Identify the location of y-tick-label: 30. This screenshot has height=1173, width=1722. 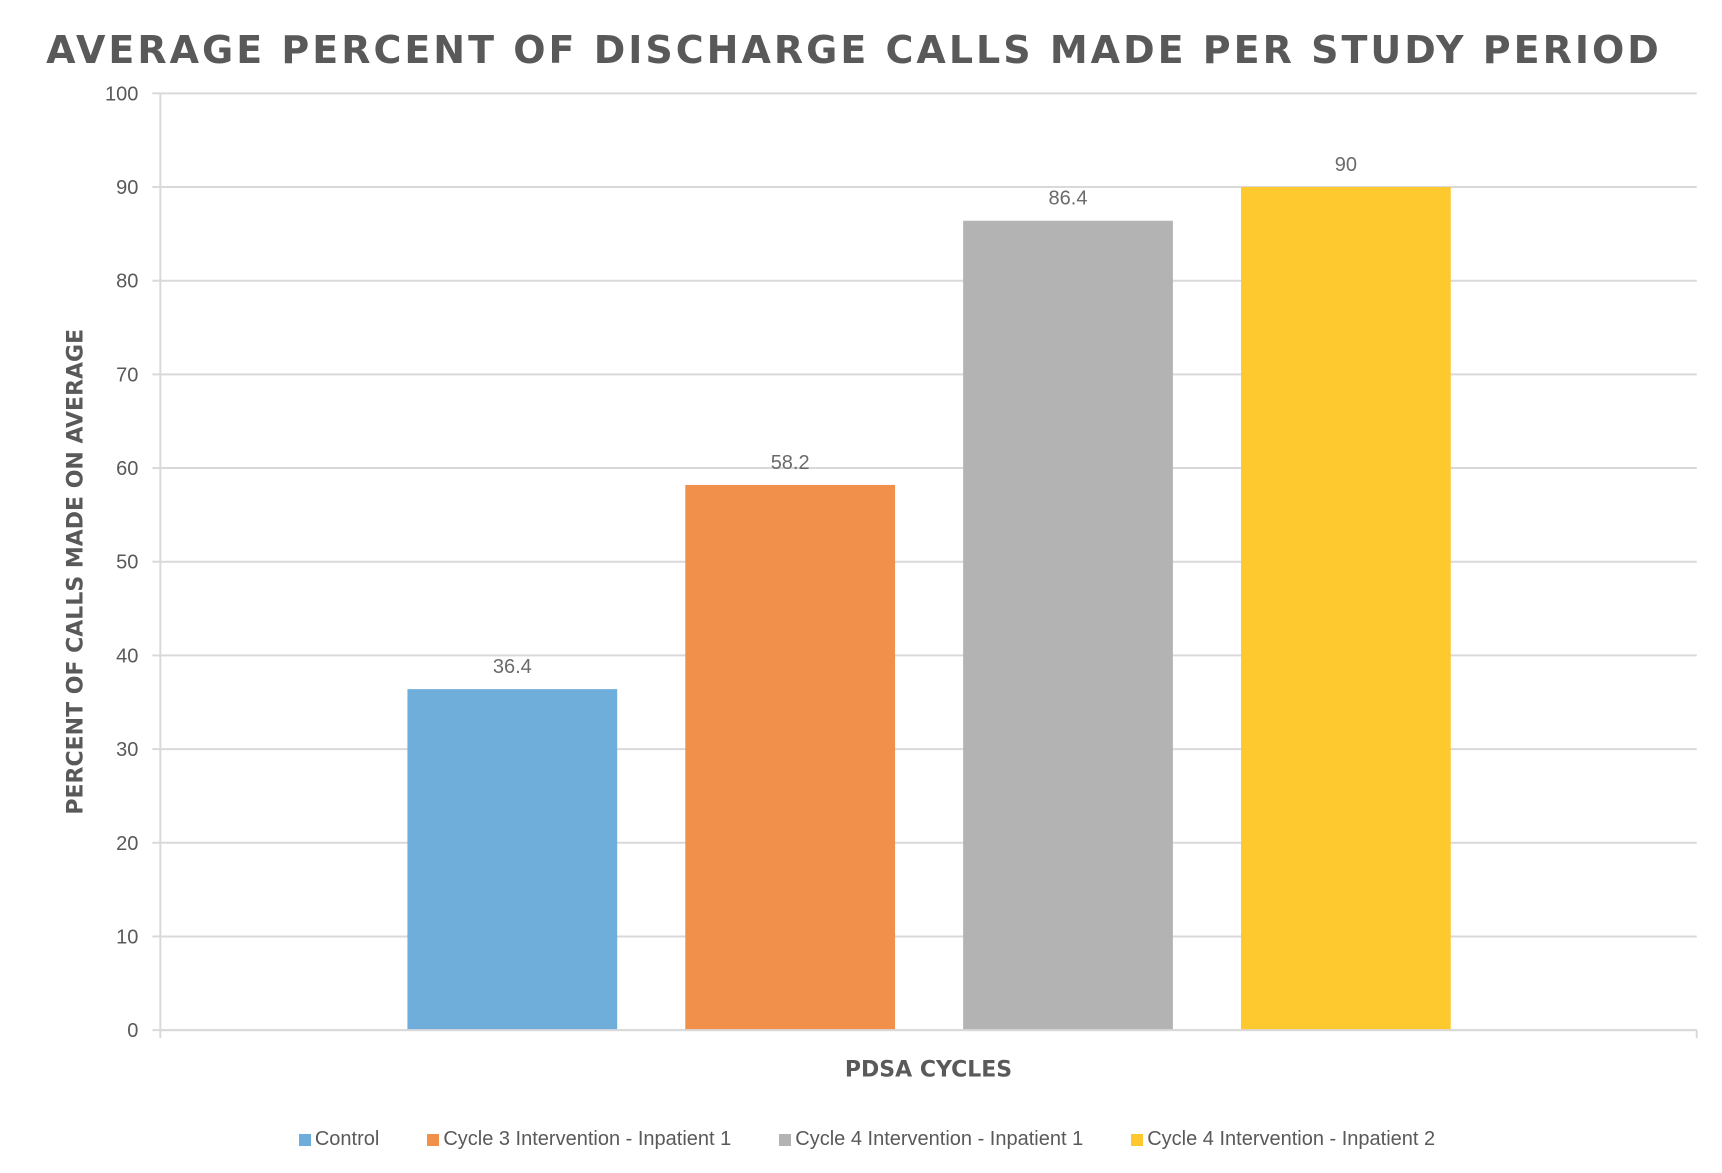
(127, 750).